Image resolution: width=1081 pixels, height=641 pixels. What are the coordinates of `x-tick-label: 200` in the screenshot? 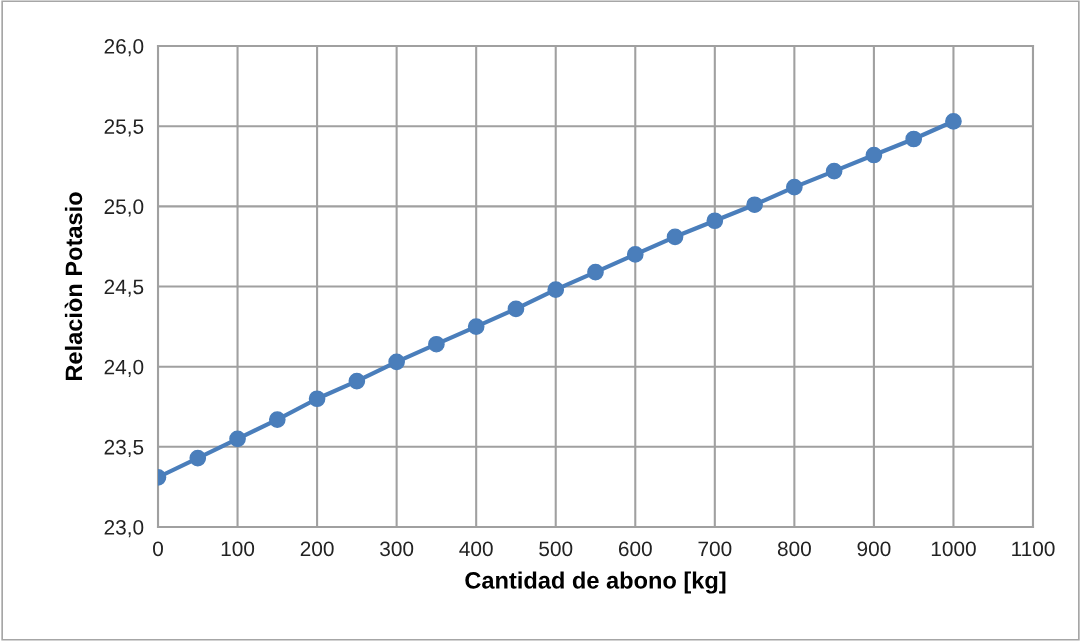 It's located at (317, 549).